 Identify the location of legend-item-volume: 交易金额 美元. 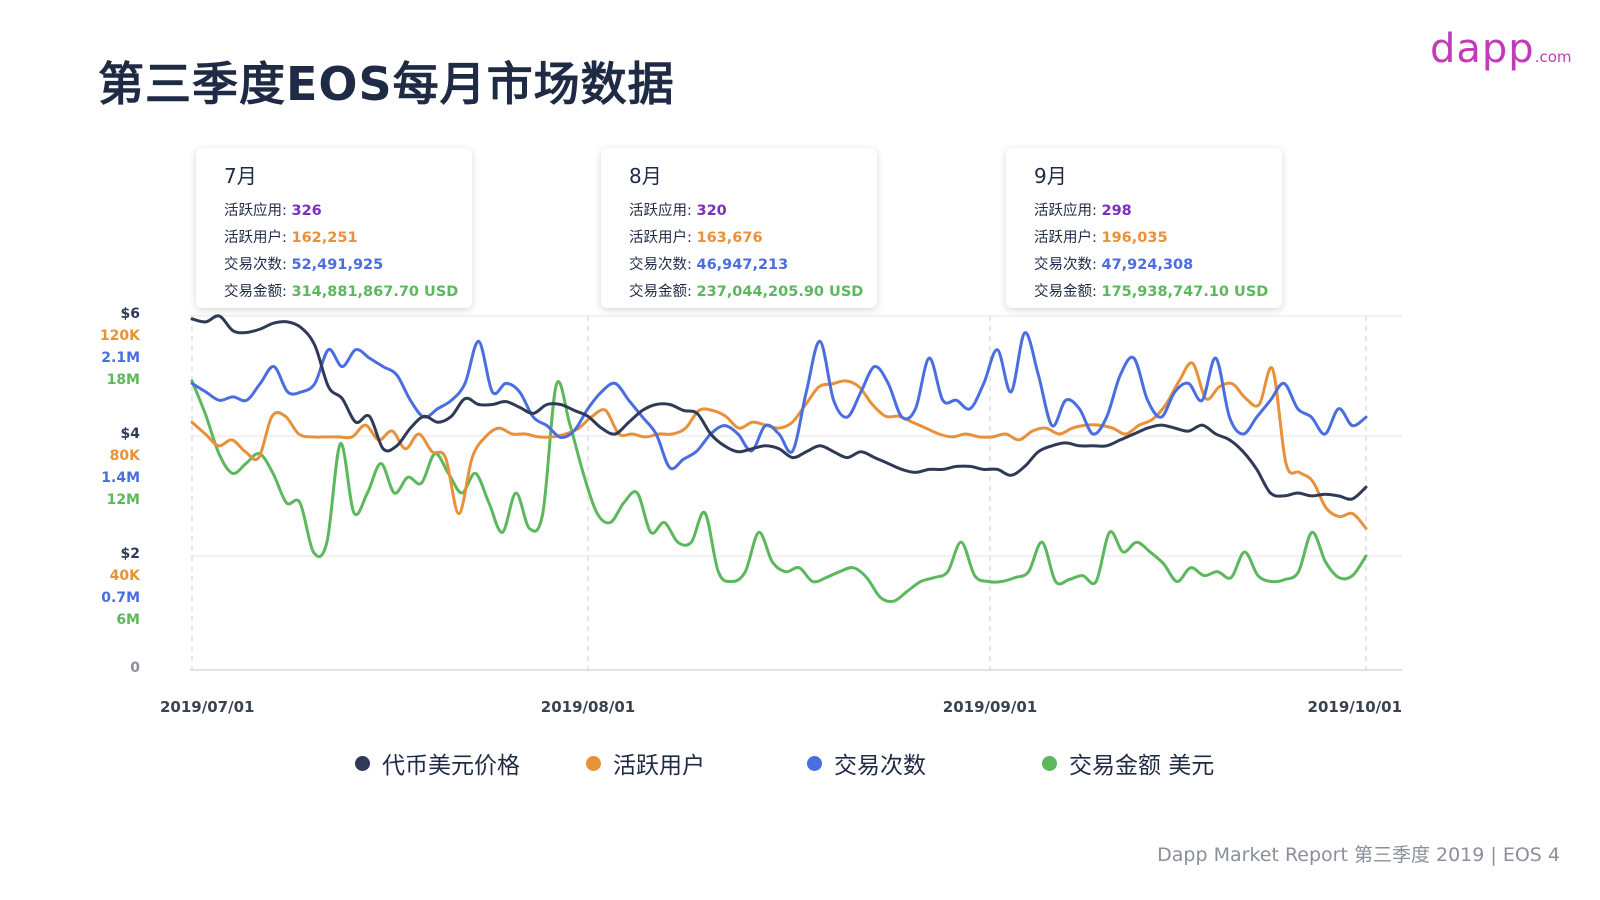
(1128, 763).